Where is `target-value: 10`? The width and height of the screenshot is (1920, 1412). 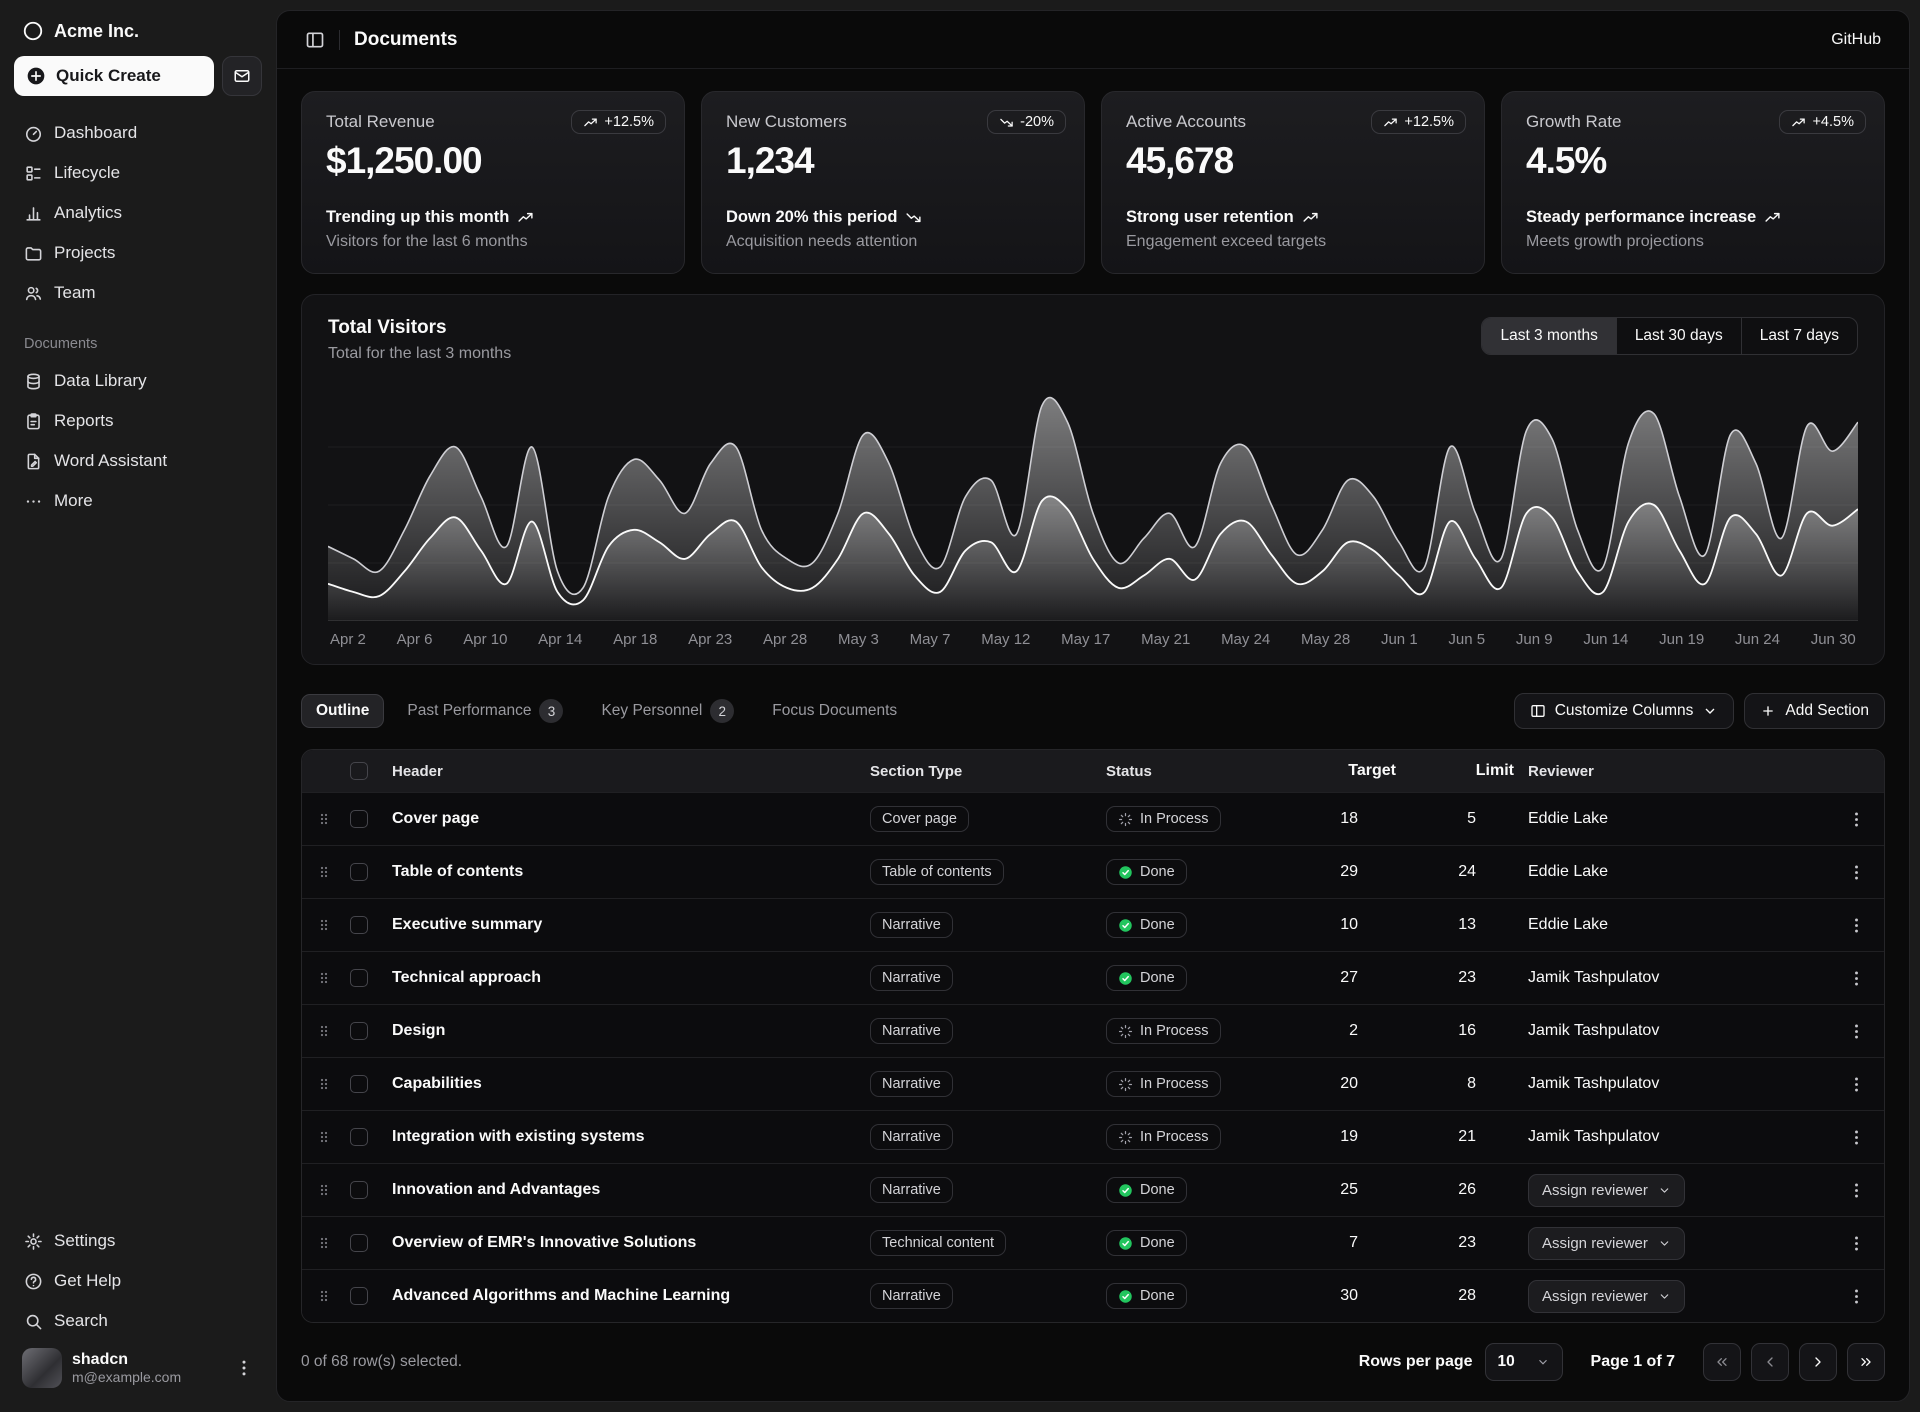
target-value: 10 is located at coordinates (1349, 924).